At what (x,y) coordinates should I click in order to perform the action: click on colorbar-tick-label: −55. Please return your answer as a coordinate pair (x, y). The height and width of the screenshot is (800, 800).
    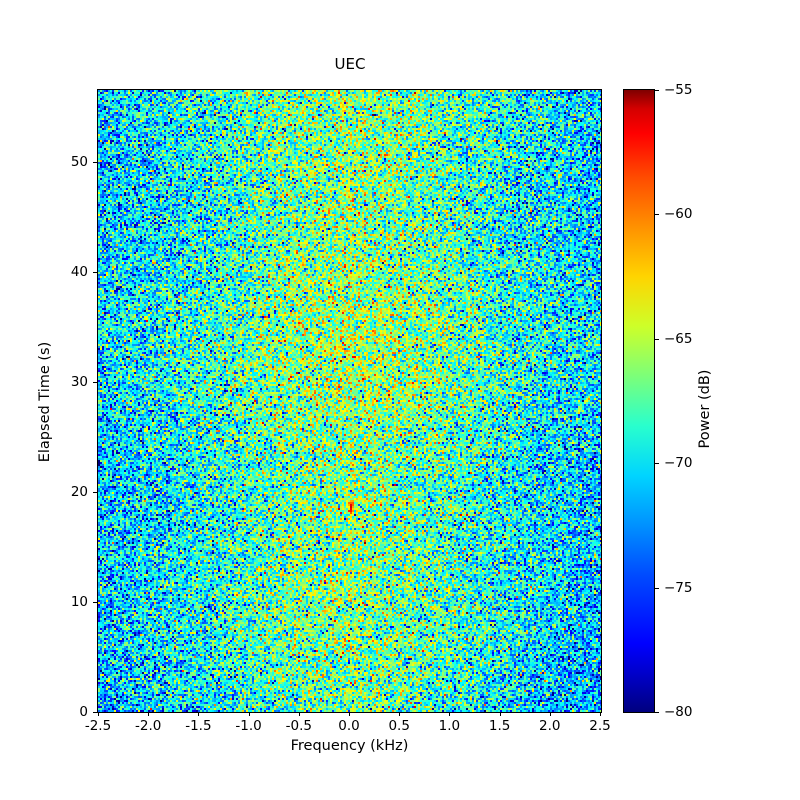
    Looking at the image, I should click on (678, 90).